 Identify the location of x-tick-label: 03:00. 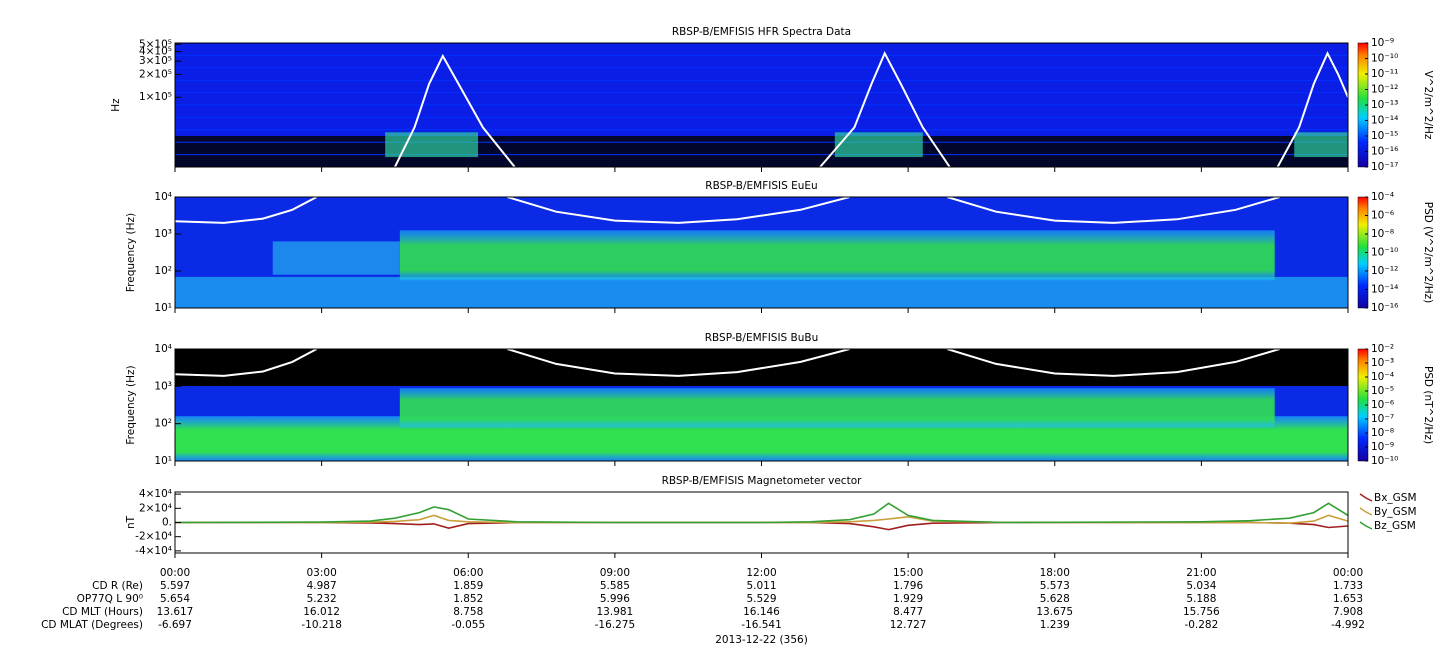
(321, 573).